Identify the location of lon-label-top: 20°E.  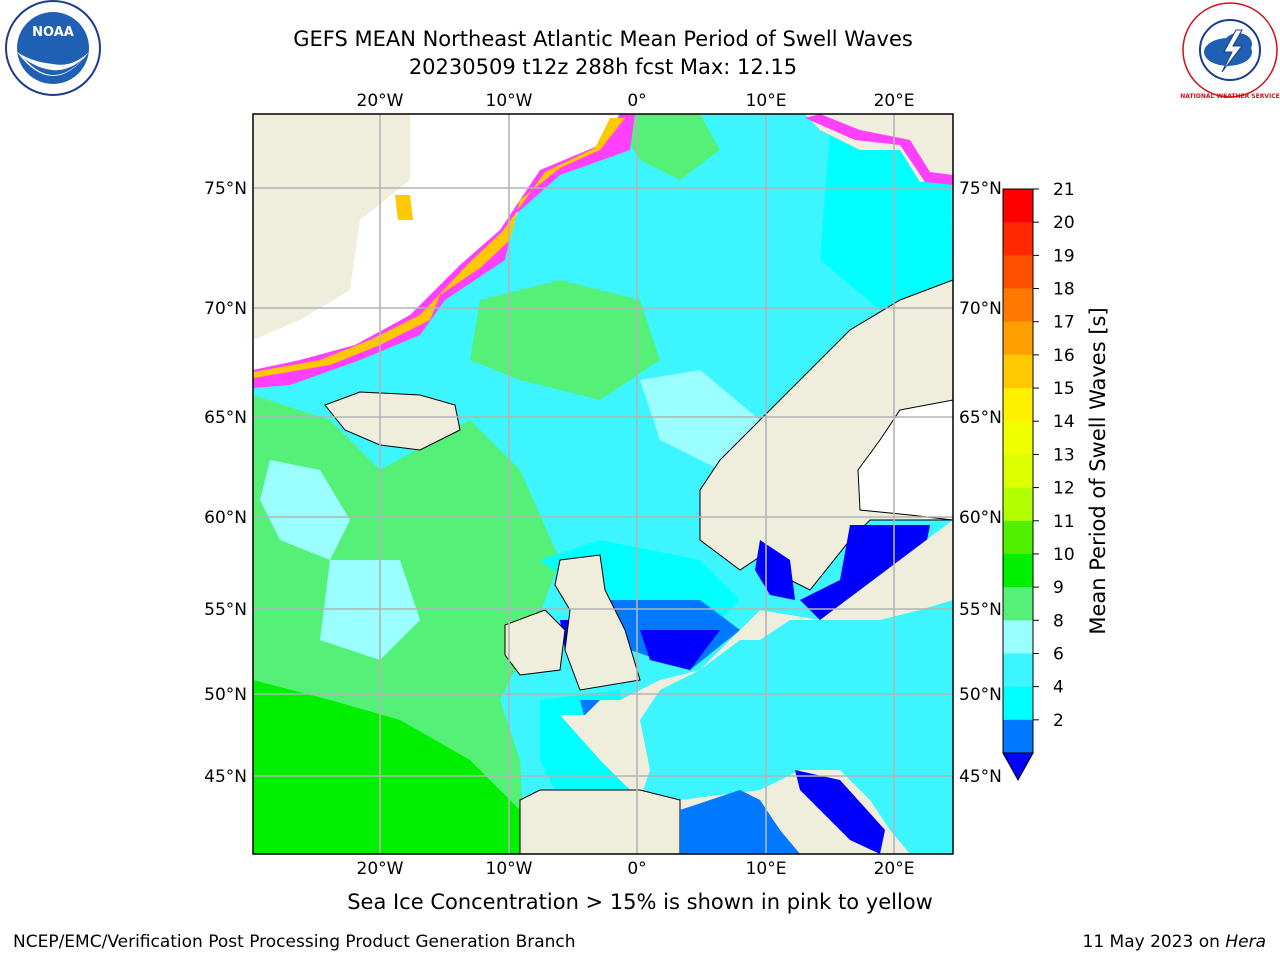
(894, 101).